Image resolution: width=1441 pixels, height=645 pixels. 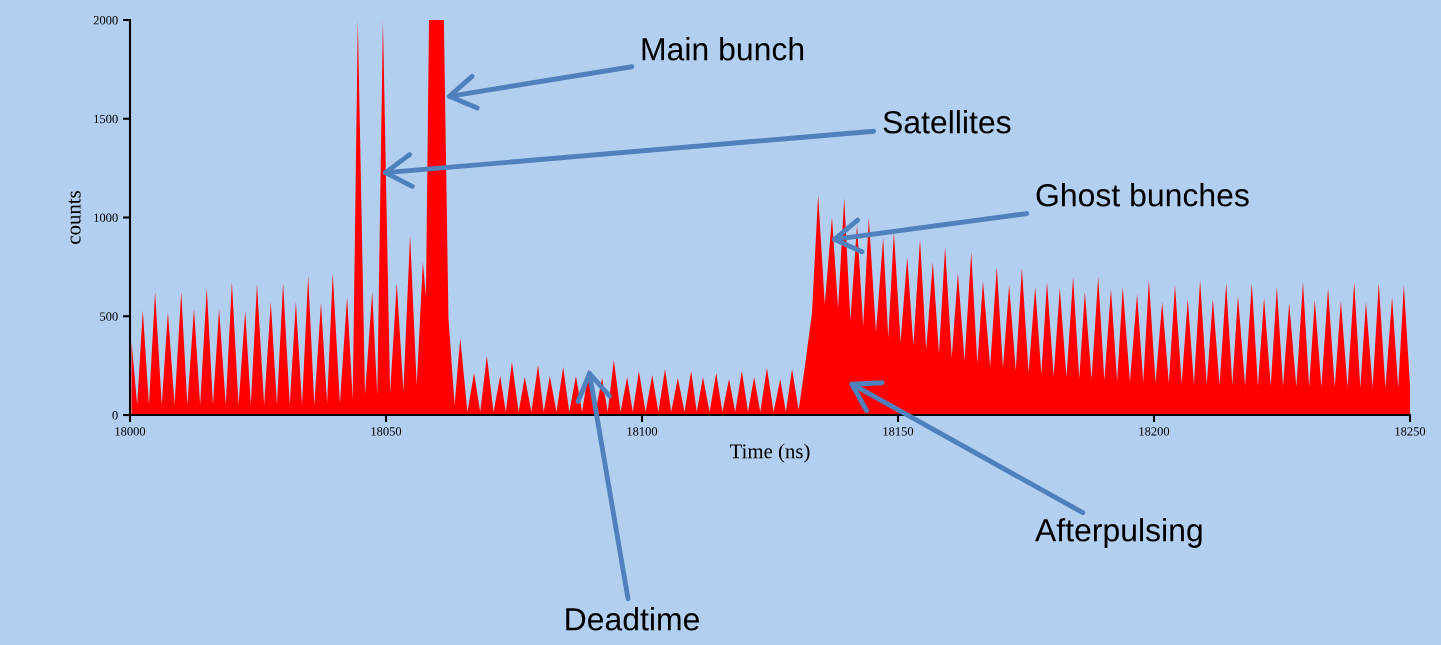 What do you see at coordinates (106, 119) in the screenshot?
I see `y-tick-label: 1500` at bounding box center [106, 119].